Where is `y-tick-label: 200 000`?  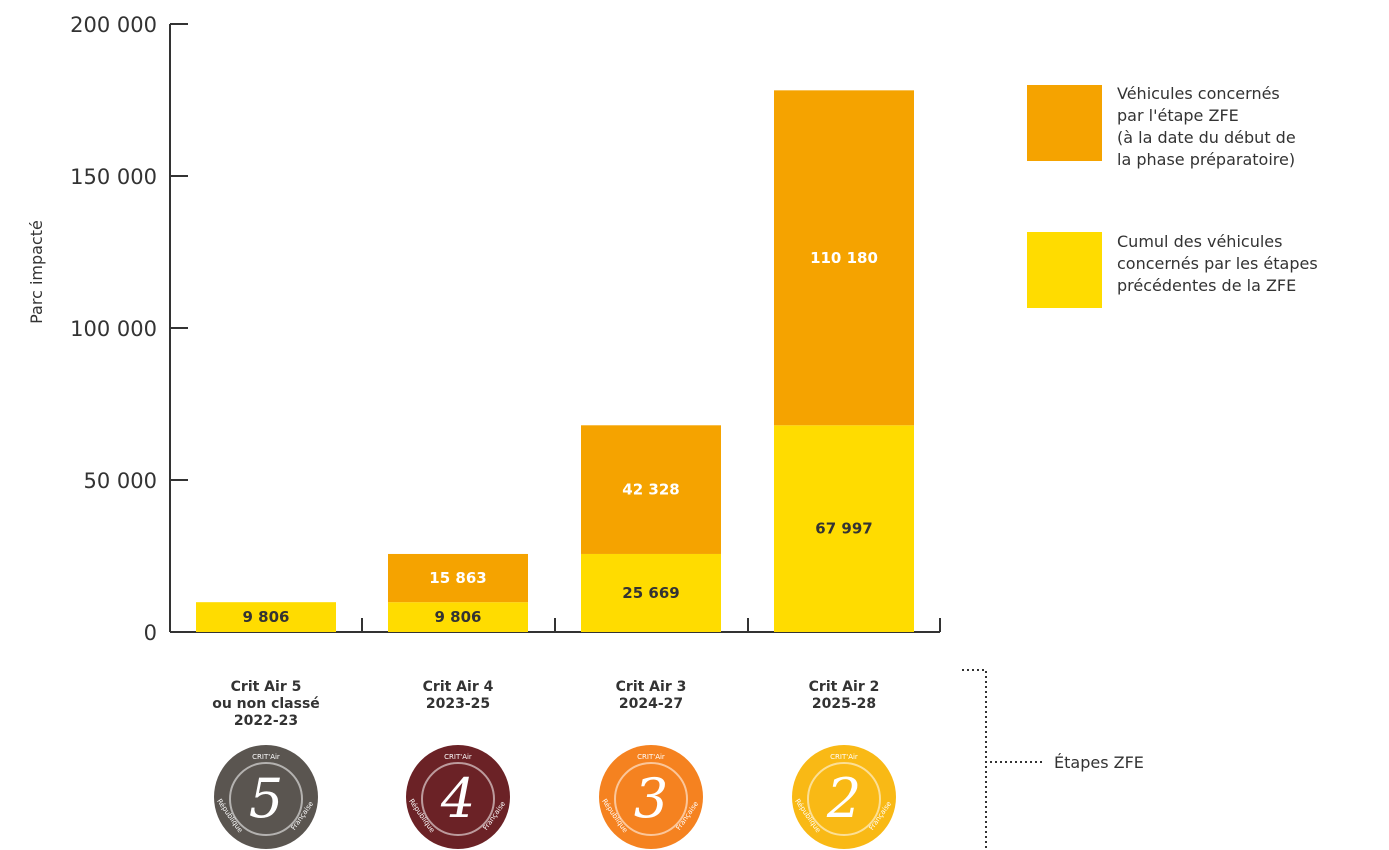
y-tick-label: 200 000 is located at coordinates (113, 25).